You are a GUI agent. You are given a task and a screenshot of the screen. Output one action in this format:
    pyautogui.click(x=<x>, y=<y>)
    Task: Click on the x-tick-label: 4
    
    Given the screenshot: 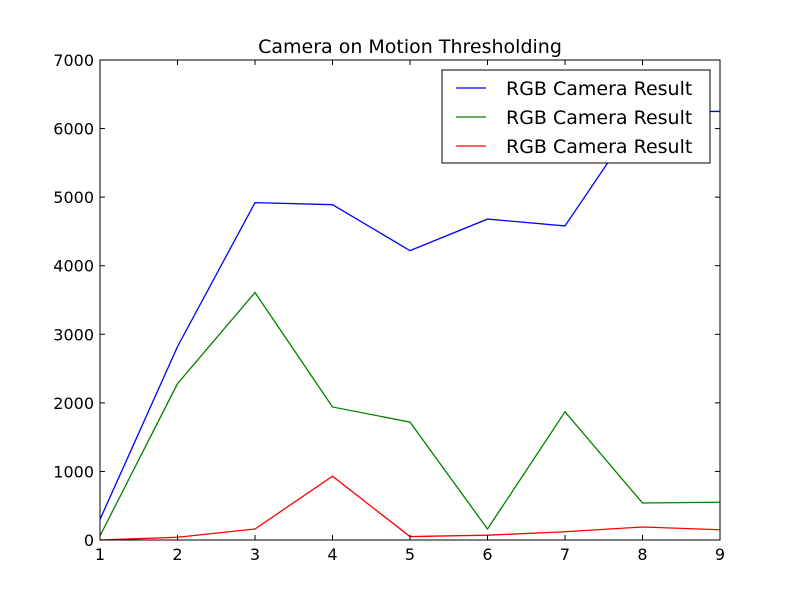 What is the action you would take?
    pyautogui.click(x=332, y=554)
    